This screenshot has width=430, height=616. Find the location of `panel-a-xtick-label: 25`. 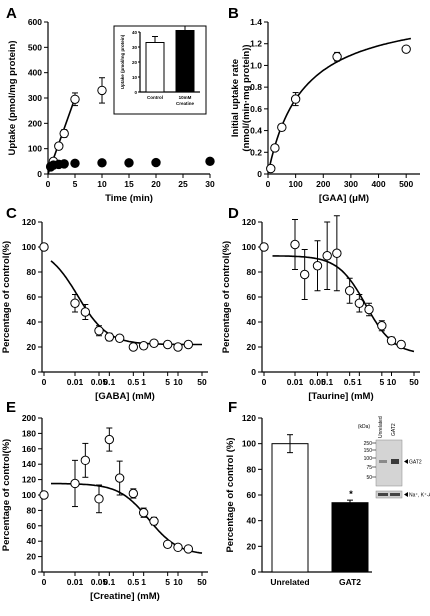

panel-a-xtick-label: 25 is located at coordinates (183, 184).